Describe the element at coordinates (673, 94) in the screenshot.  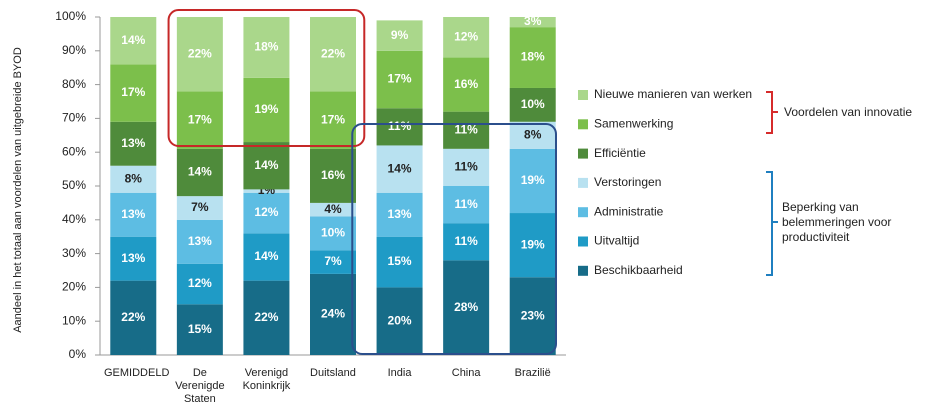
I see `legend-label: Nieuwe manieren van werken` at that location.